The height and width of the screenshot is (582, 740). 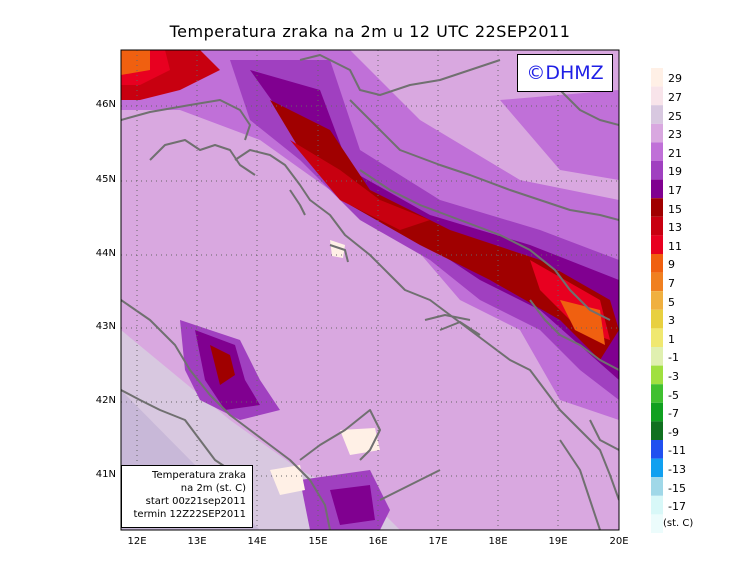 I want to click on x-tick-label: 12E, so click(x=137, y=541).